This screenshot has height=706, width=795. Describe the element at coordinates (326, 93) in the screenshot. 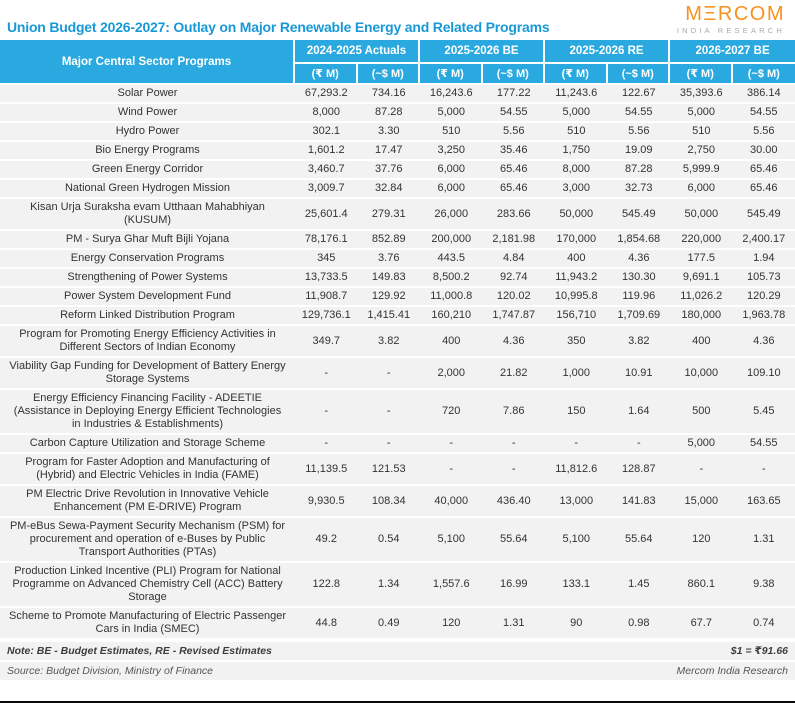

I see `value-cell: 67,293.2` at that location.